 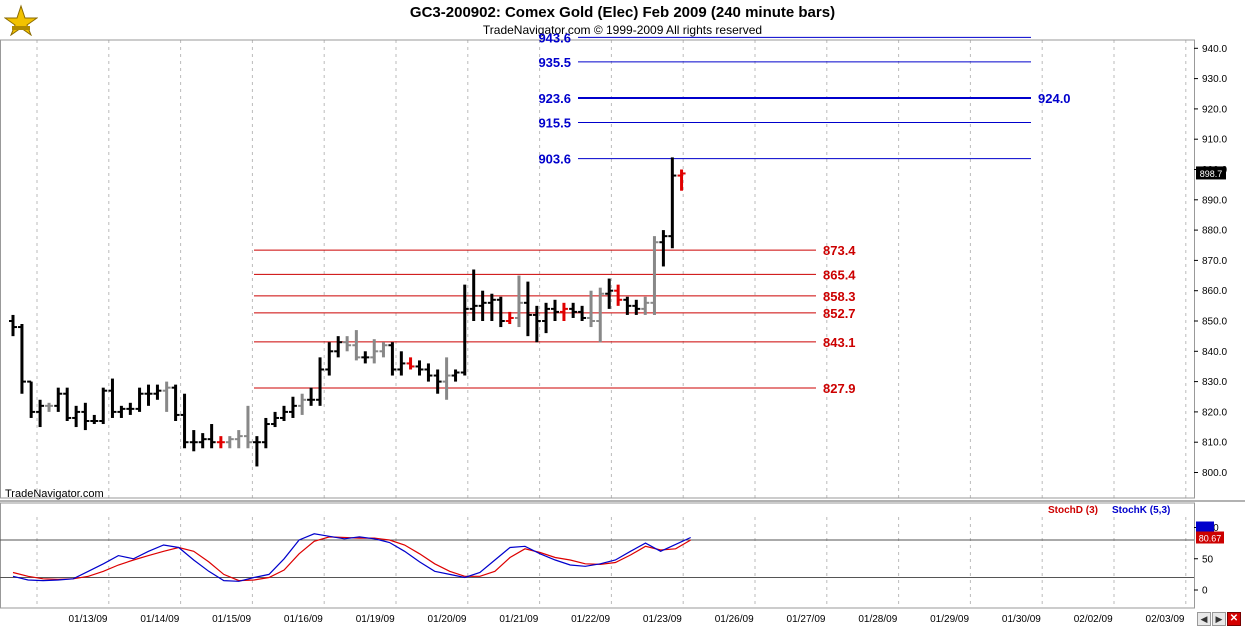 What do you see at coordinates (839, 342) in the screenshot?
I see `support-level-label: 843.1` at bounding box center [839, 342].